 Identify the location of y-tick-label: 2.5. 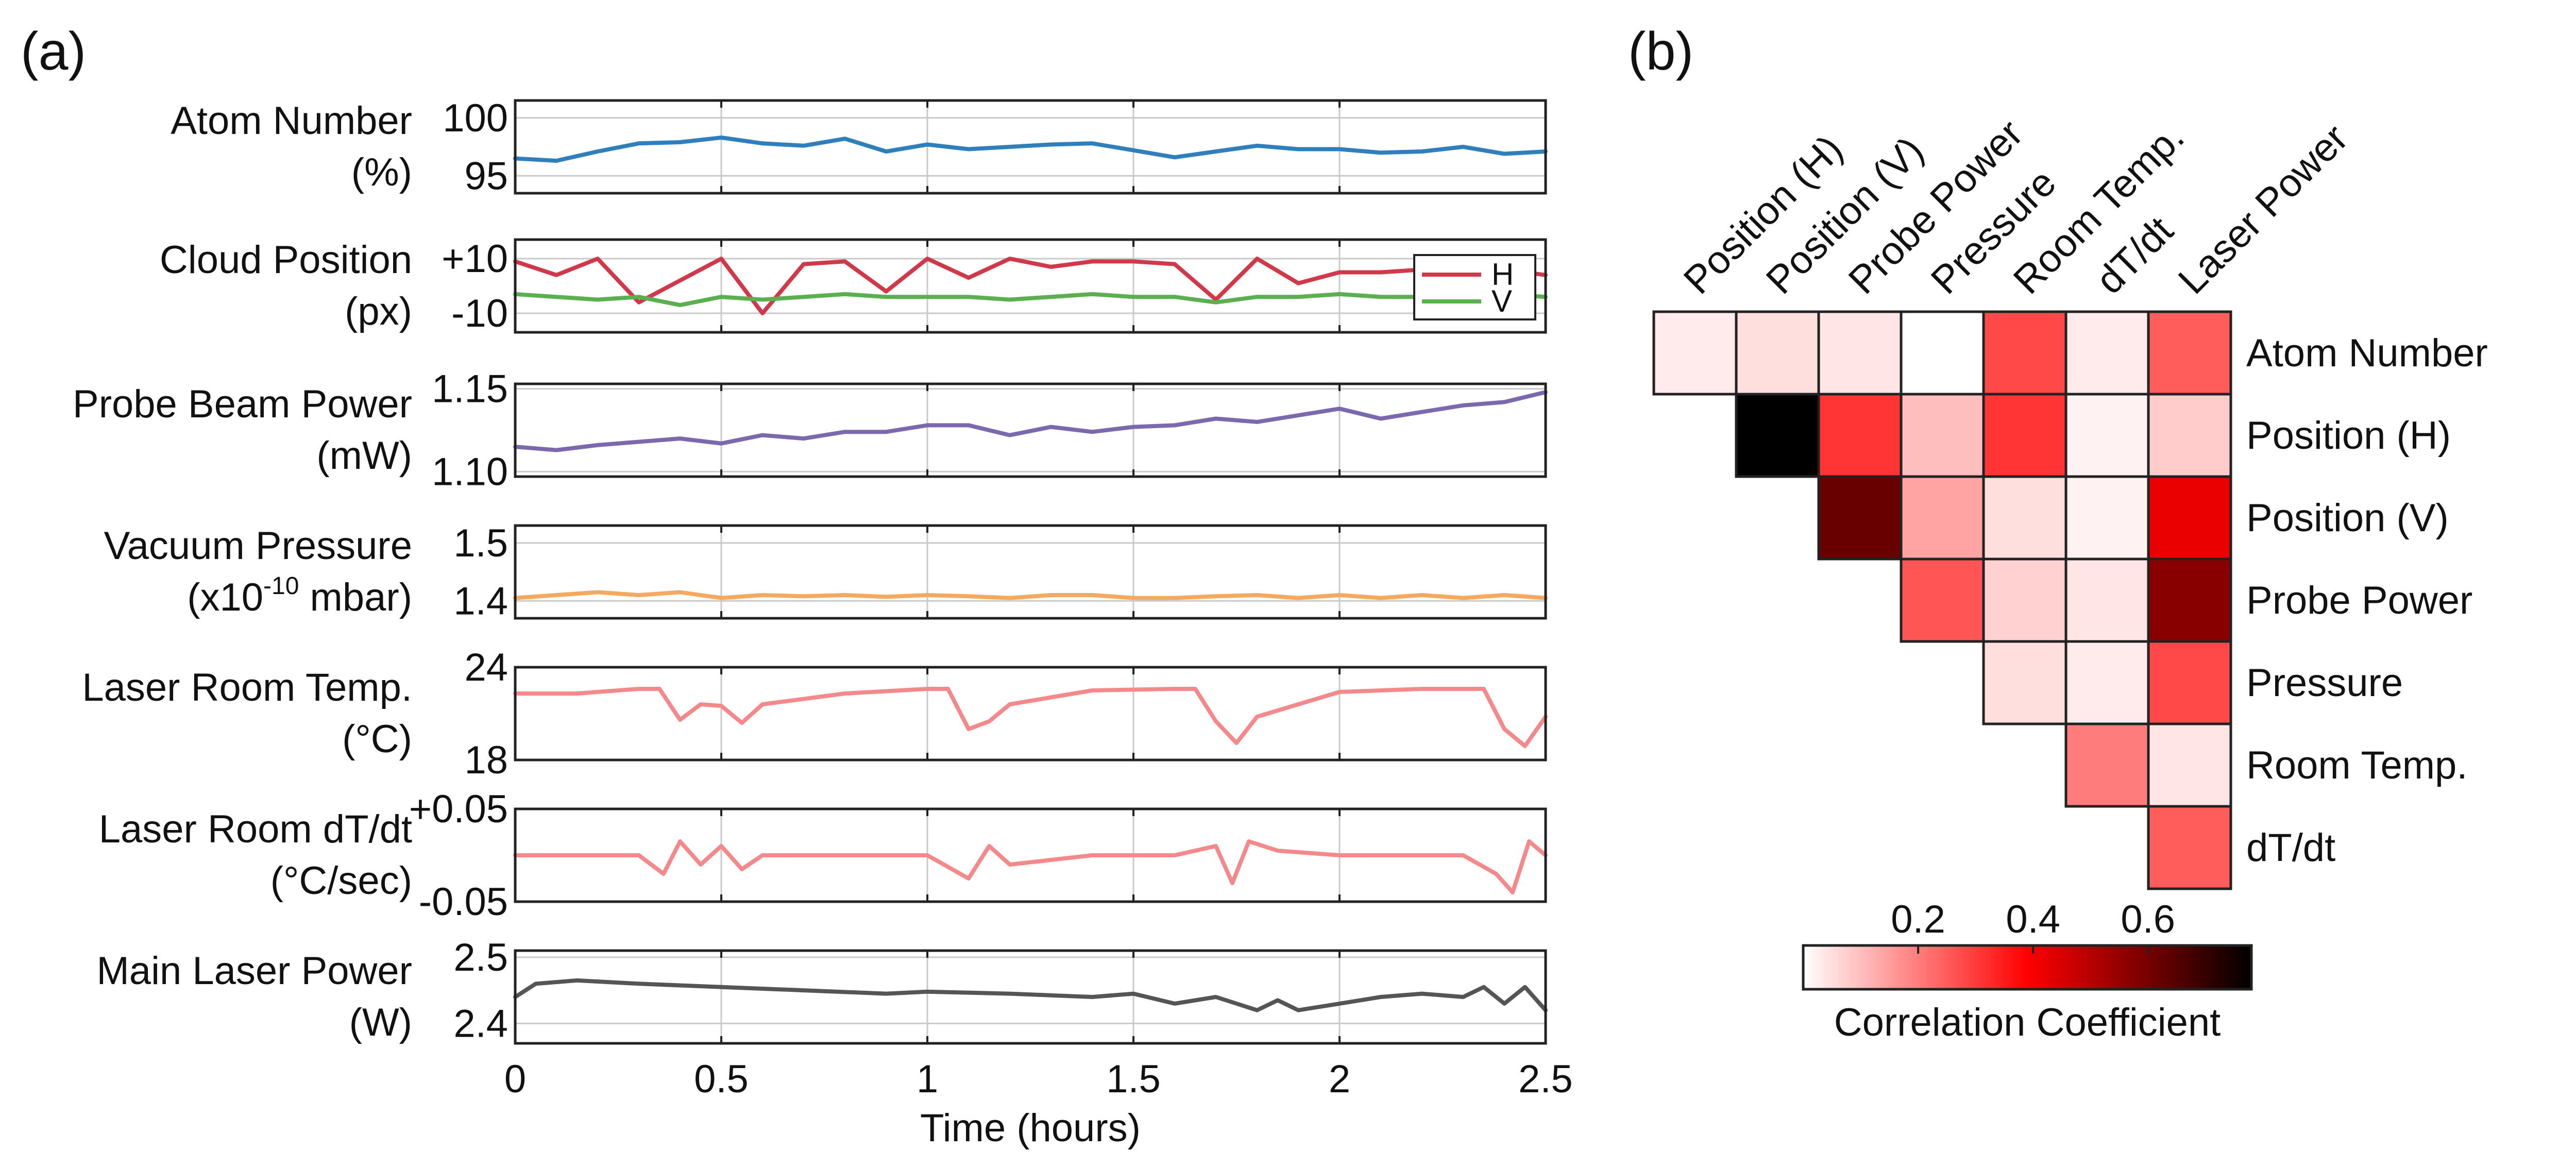
(480, 957).